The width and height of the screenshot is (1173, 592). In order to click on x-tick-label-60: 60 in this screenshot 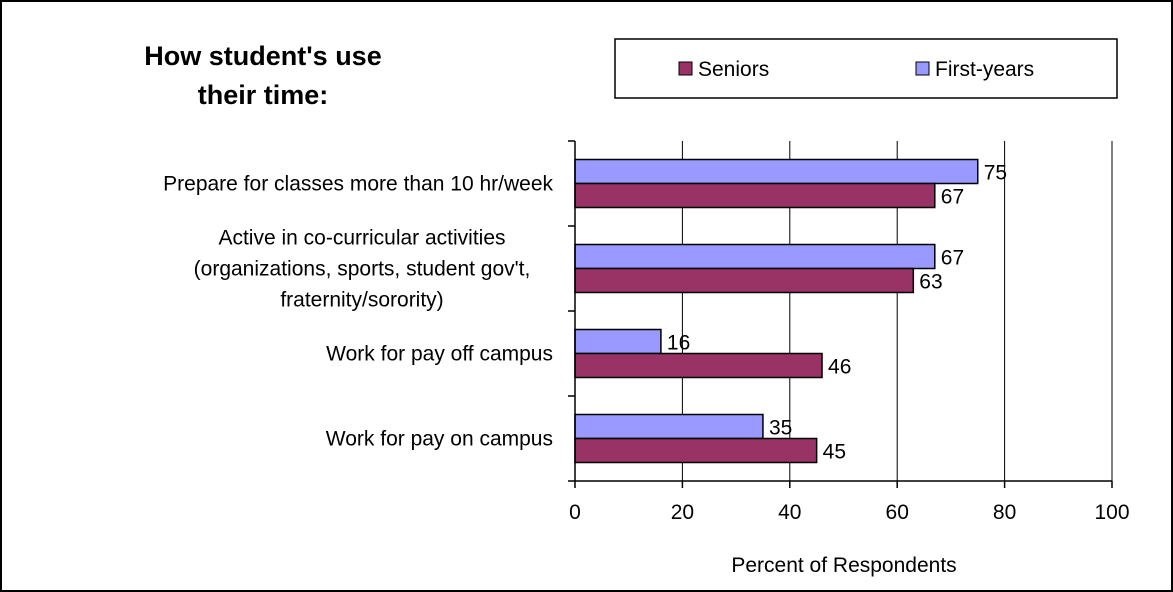, I will do `click(897, 512)`.